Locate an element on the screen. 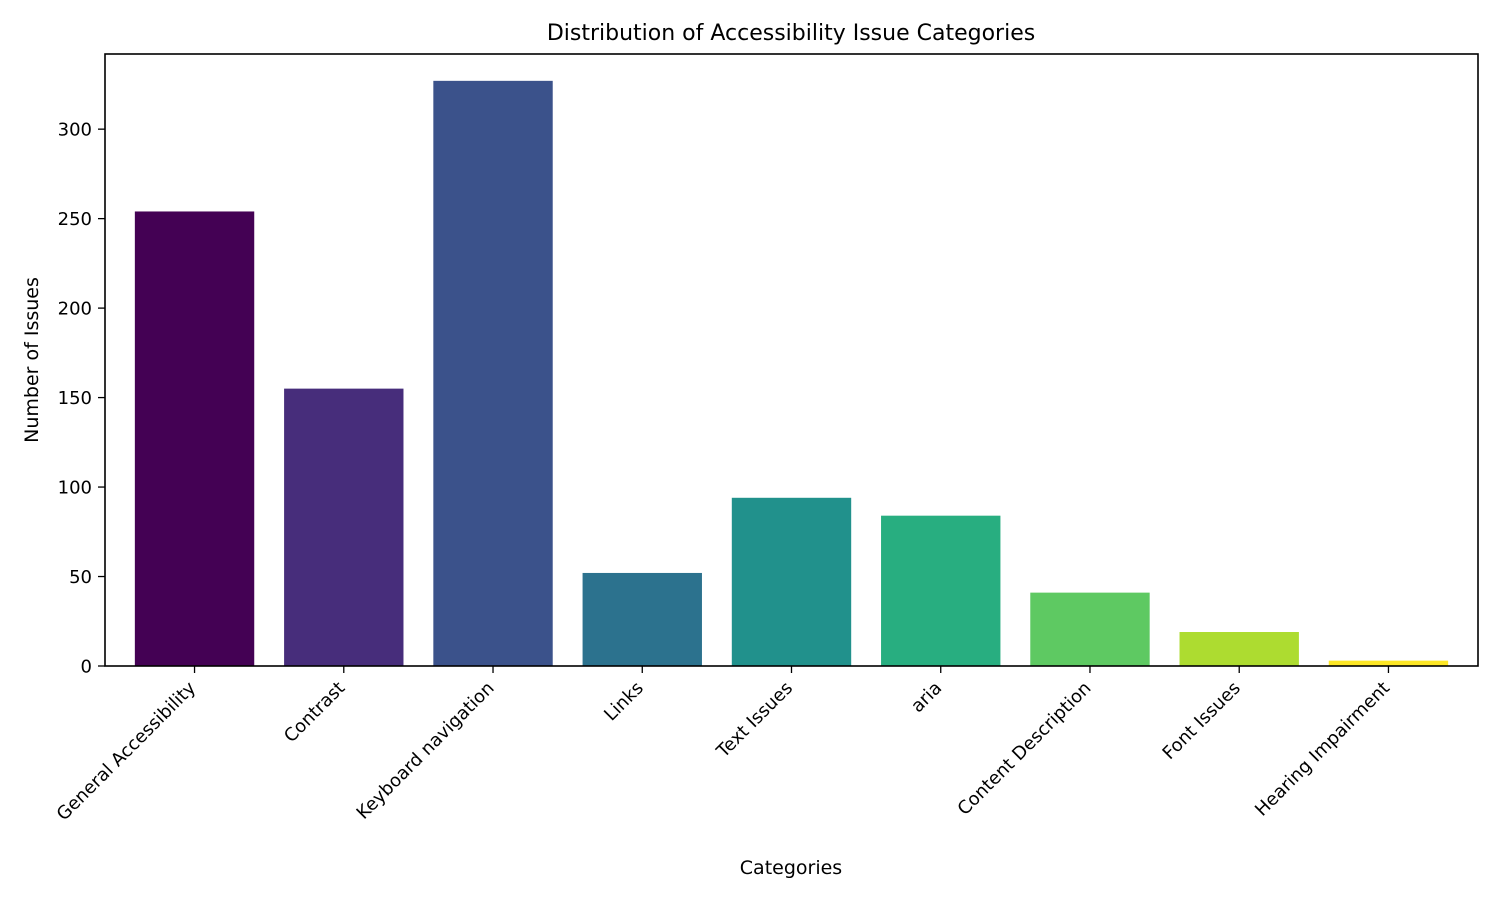  bar-general-accessibility is located at coordinates (194, 438).